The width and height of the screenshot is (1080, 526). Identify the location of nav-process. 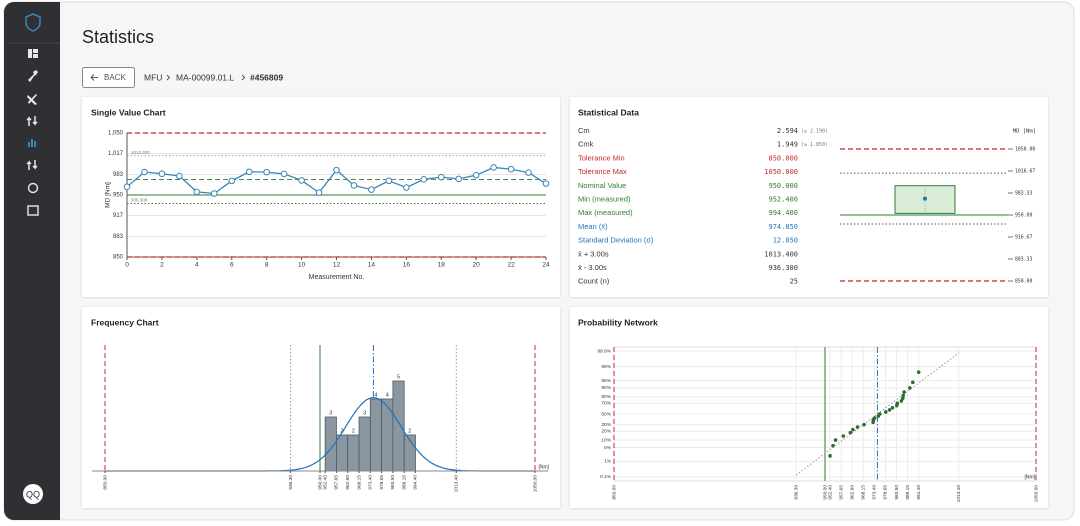
(32, 121).